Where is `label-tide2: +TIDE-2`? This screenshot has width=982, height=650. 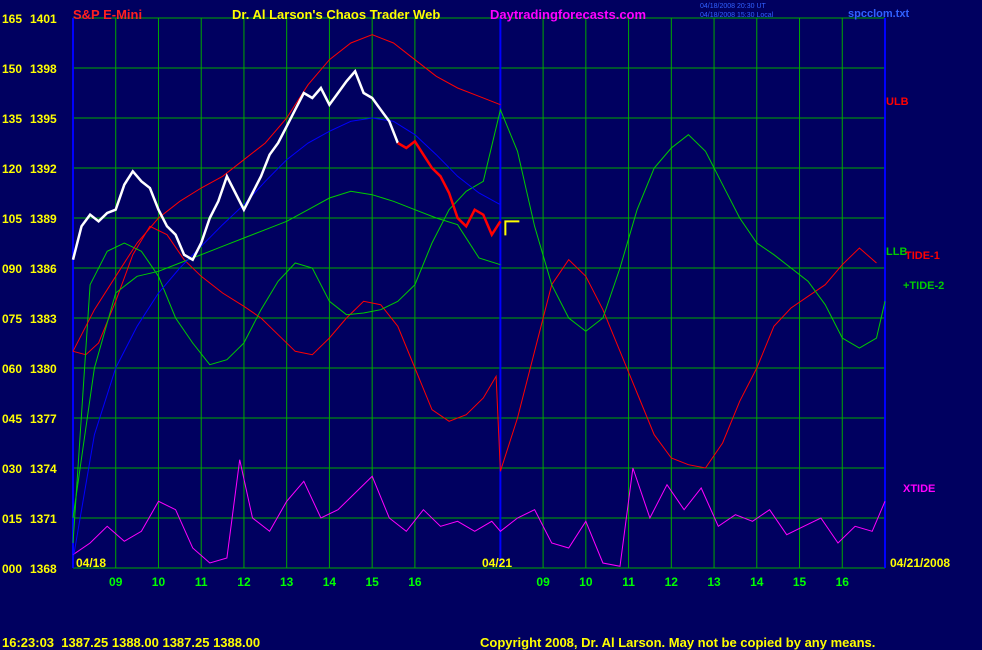 label-tide2: +TIDE-2 is located at coordinates (923, 286).